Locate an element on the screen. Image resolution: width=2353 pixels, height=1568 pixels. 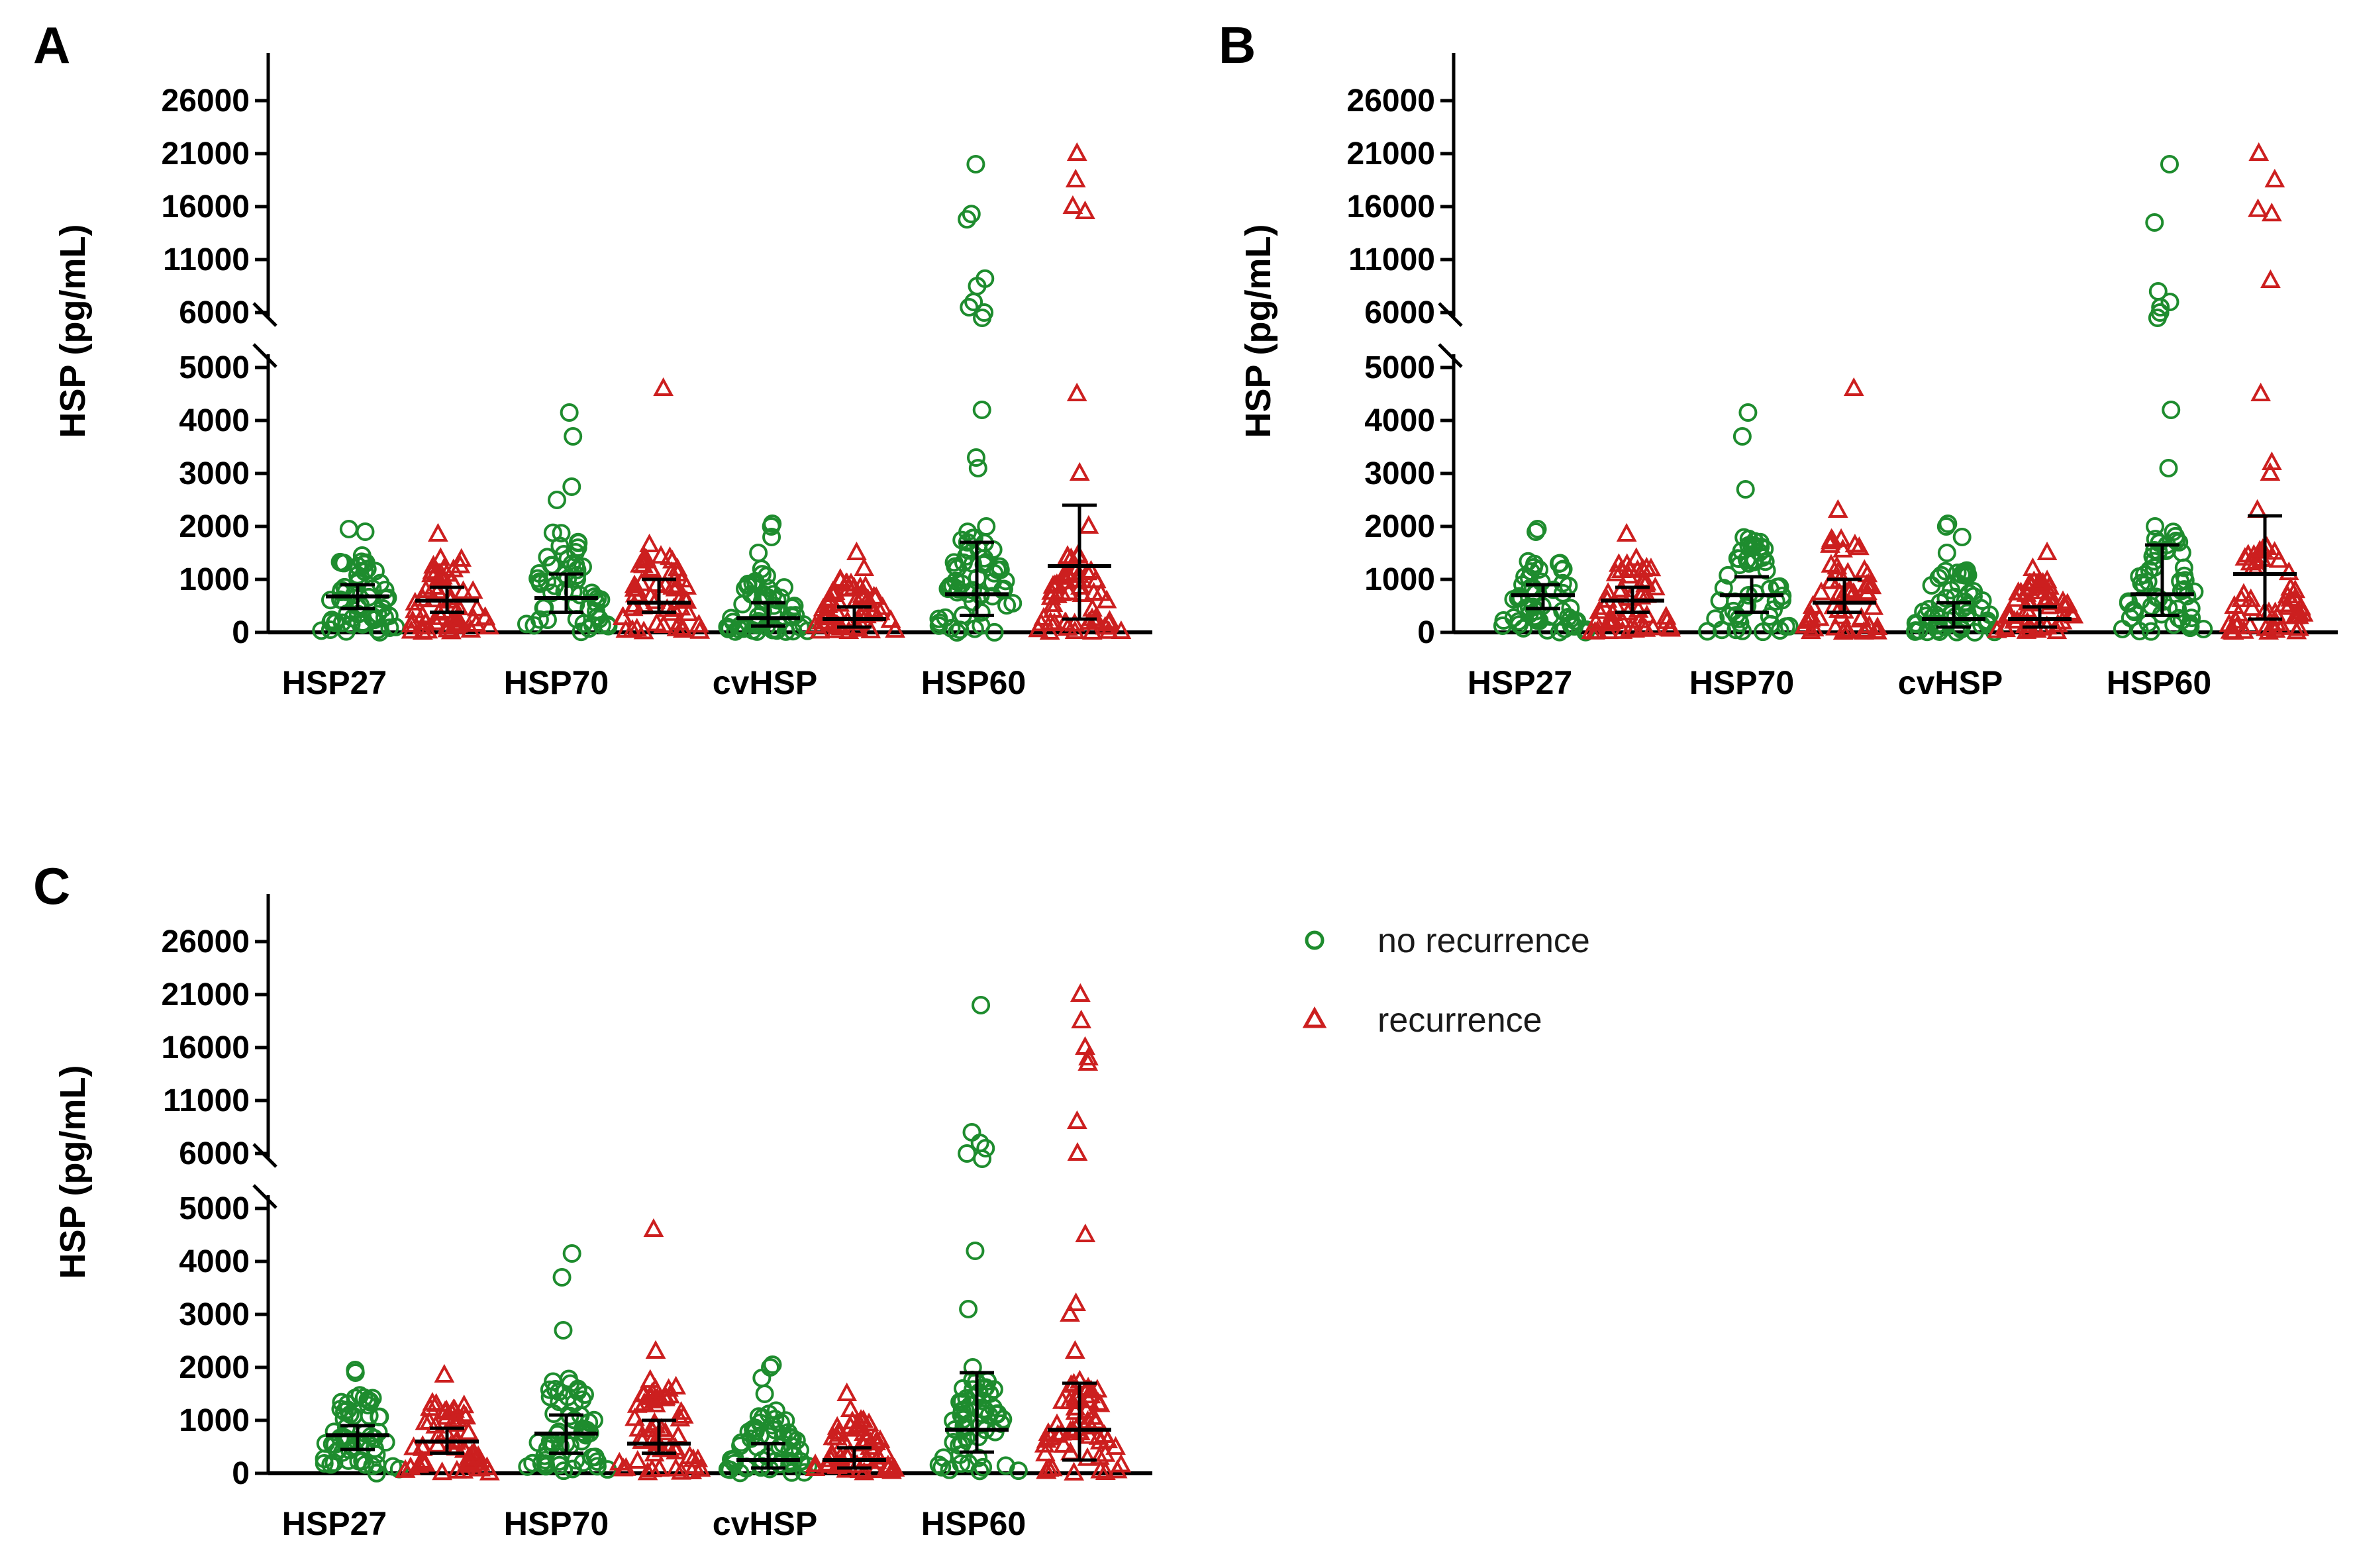
panel-letter: A is located at coordinates (51, 45).